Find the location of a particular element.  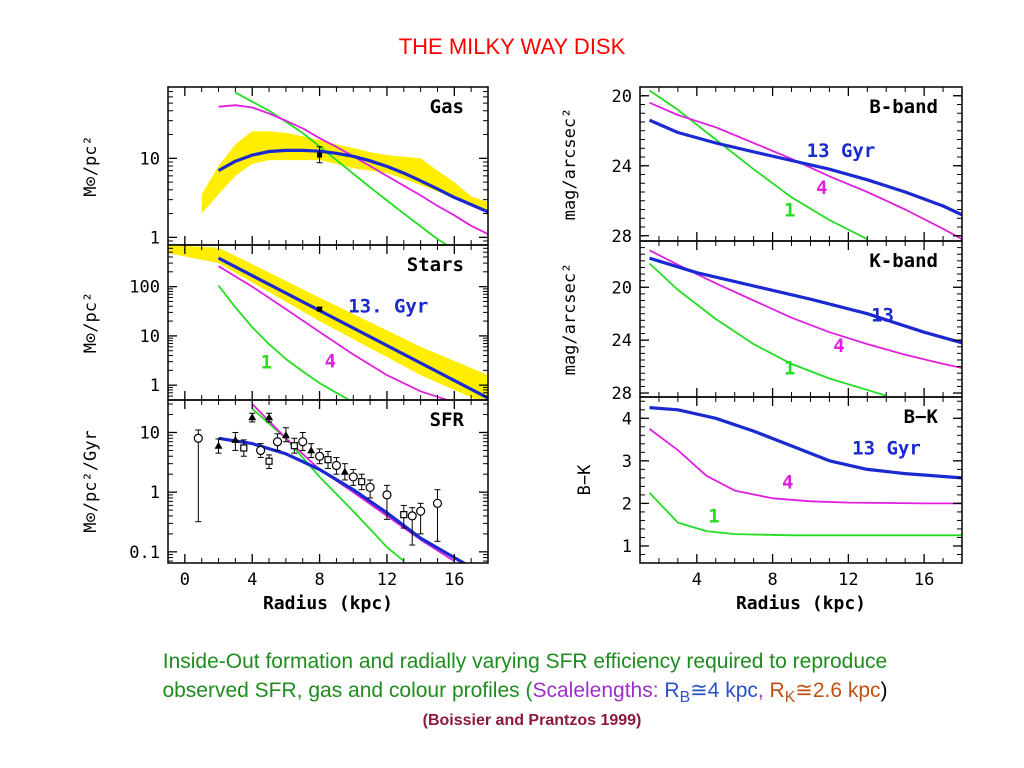

model-curve-1-gyr is located at coordinates (341, 168).